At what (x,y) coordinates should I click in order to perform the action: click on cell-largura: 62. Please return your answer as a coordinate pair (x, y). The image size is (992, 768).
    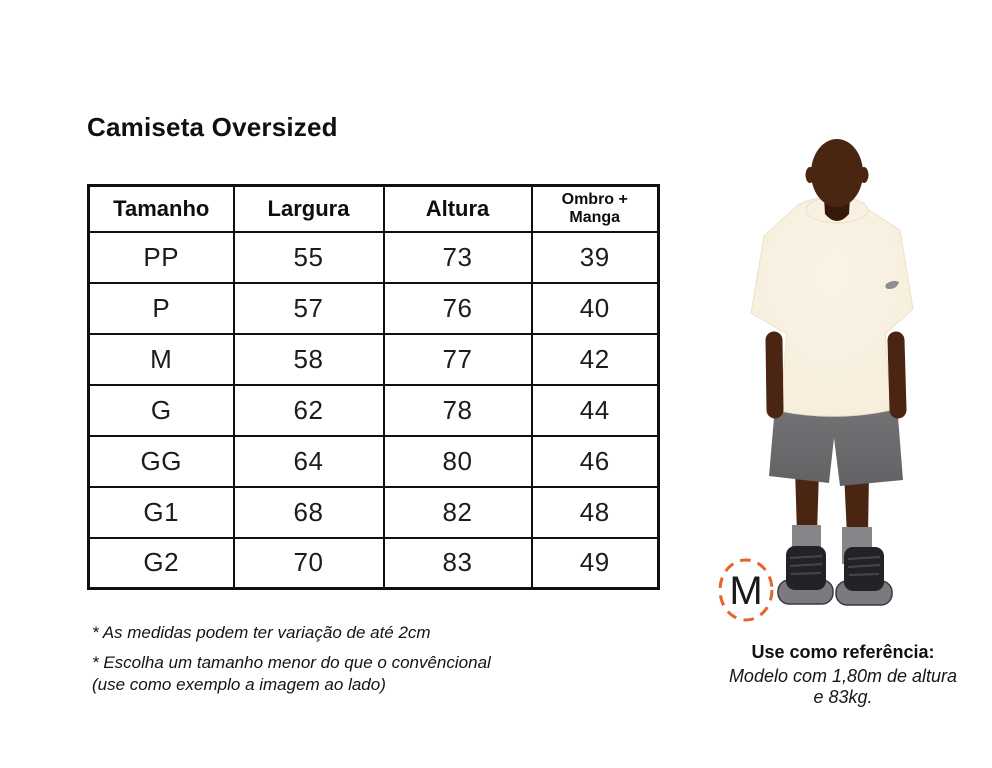
    Looking at the image, I should click on (308, 410).